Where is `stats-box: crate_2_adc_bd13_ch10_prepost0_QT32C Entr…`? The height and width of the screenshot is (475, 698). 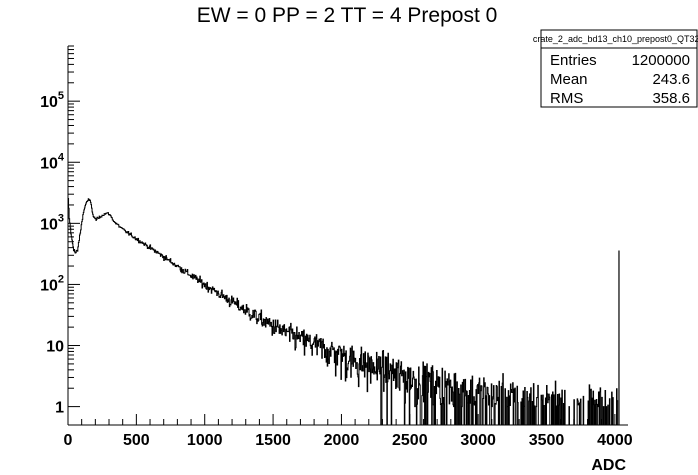
stats-box: crate_2_adc_bd13_ch10_prepost0_QT32C Entr… is located at coordinates (615, 68).